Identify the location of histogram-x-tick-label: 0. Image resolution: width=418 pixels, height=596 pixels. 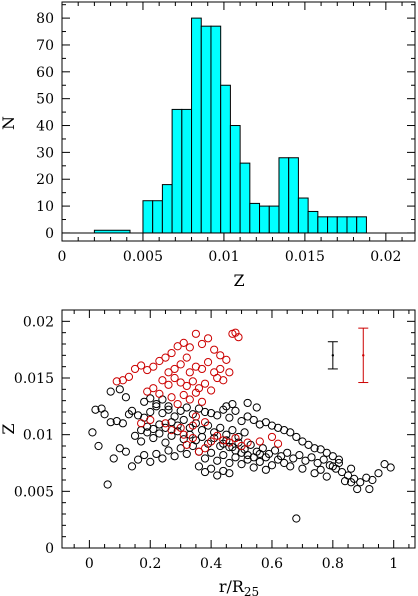
(62, 257).